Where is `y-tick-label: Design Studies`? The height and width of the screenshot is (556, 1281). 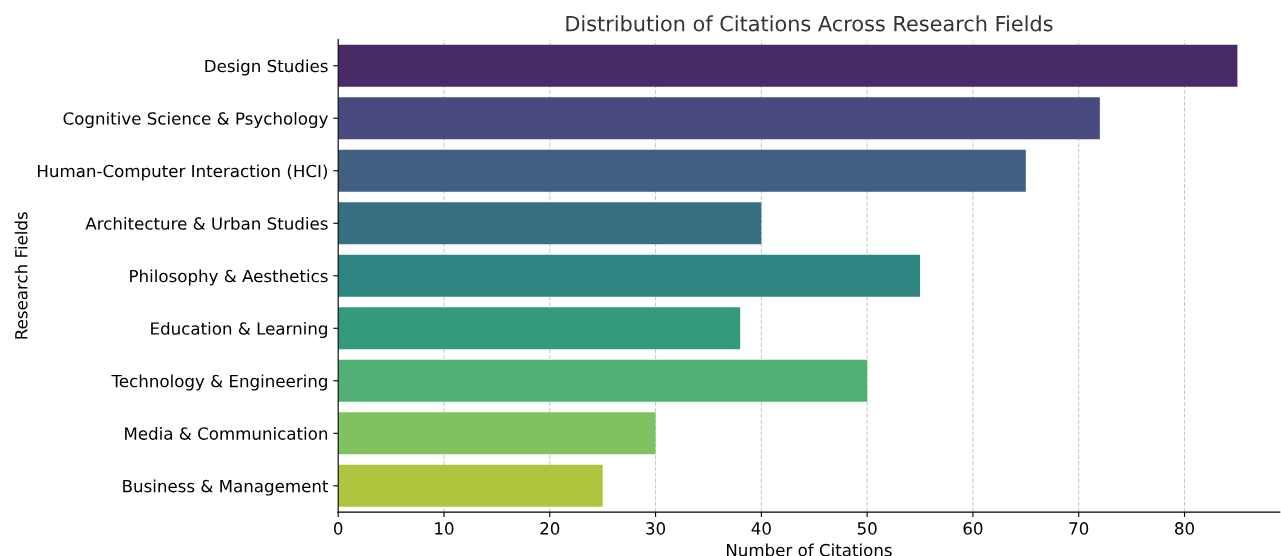 y-tick-label: Design Studies is located at coordinates (266, 67).